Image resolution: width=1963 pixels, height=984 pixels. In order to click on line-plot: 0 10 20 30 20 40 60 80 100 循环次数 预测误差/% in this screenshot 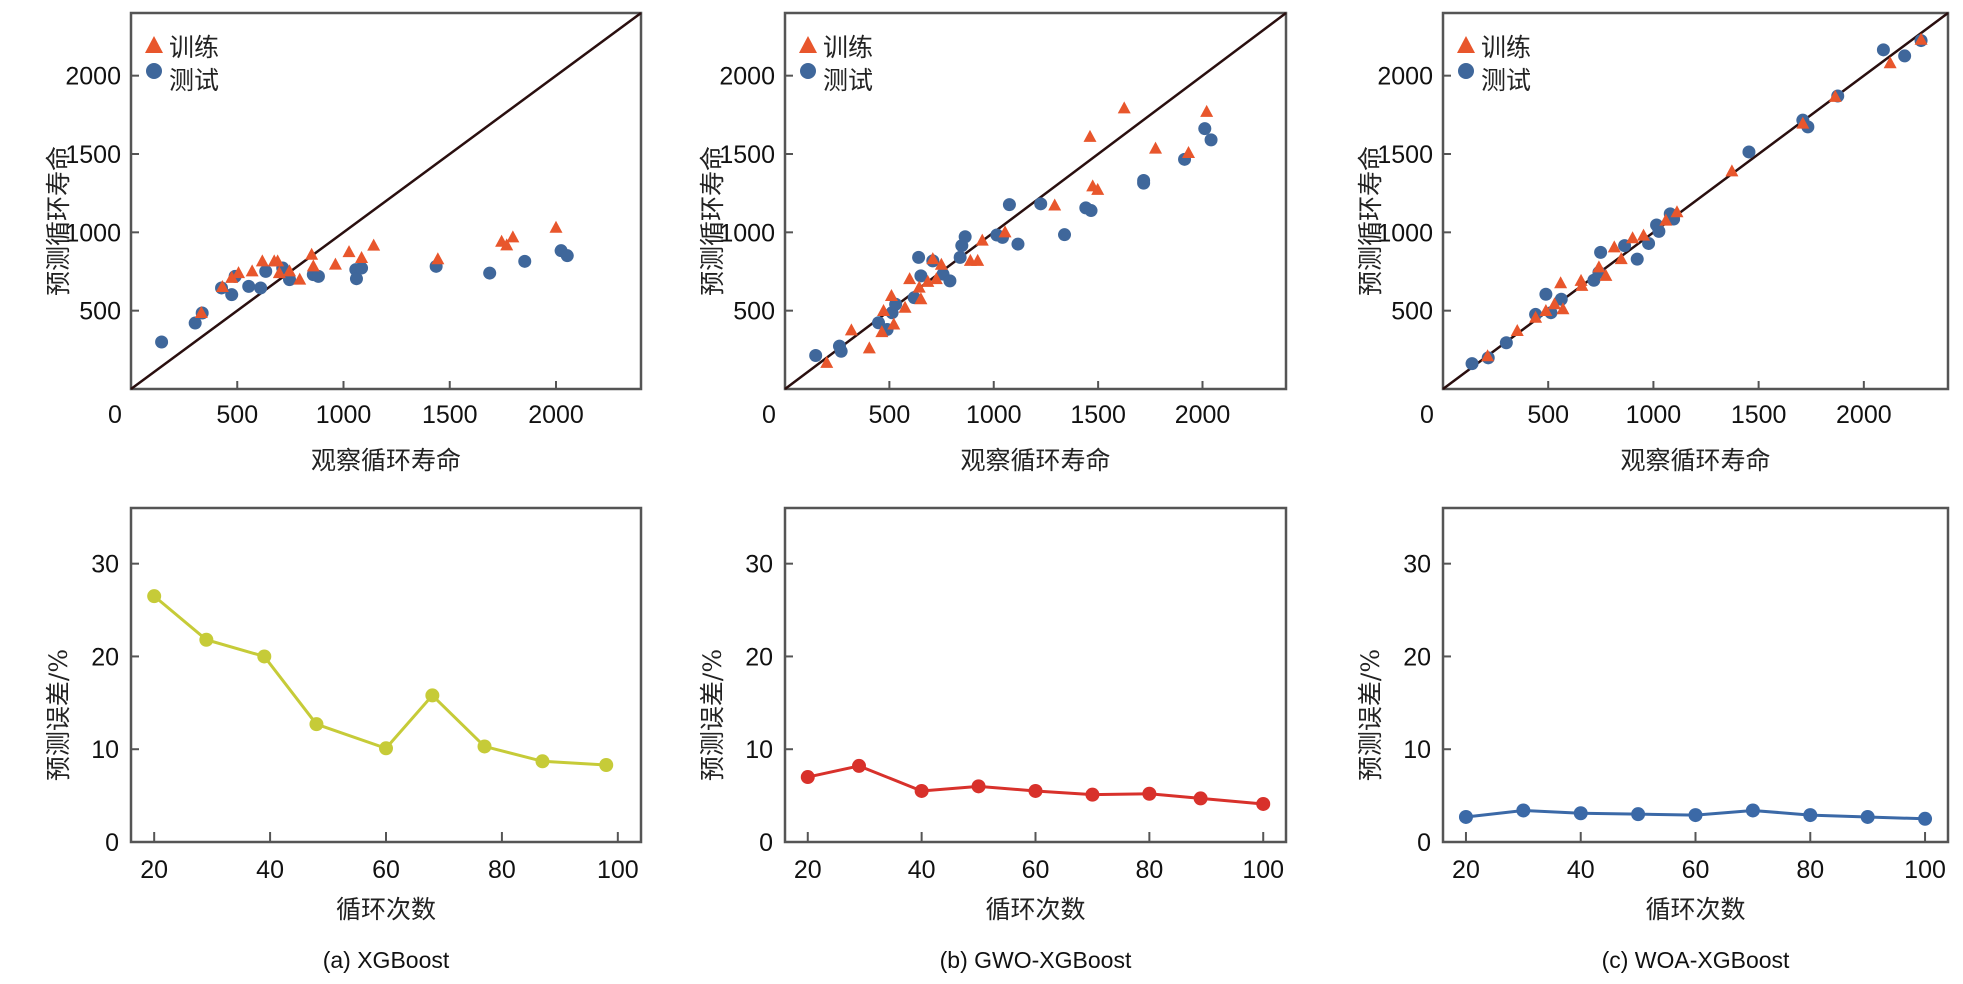, I will do `click(1653, 715)`.